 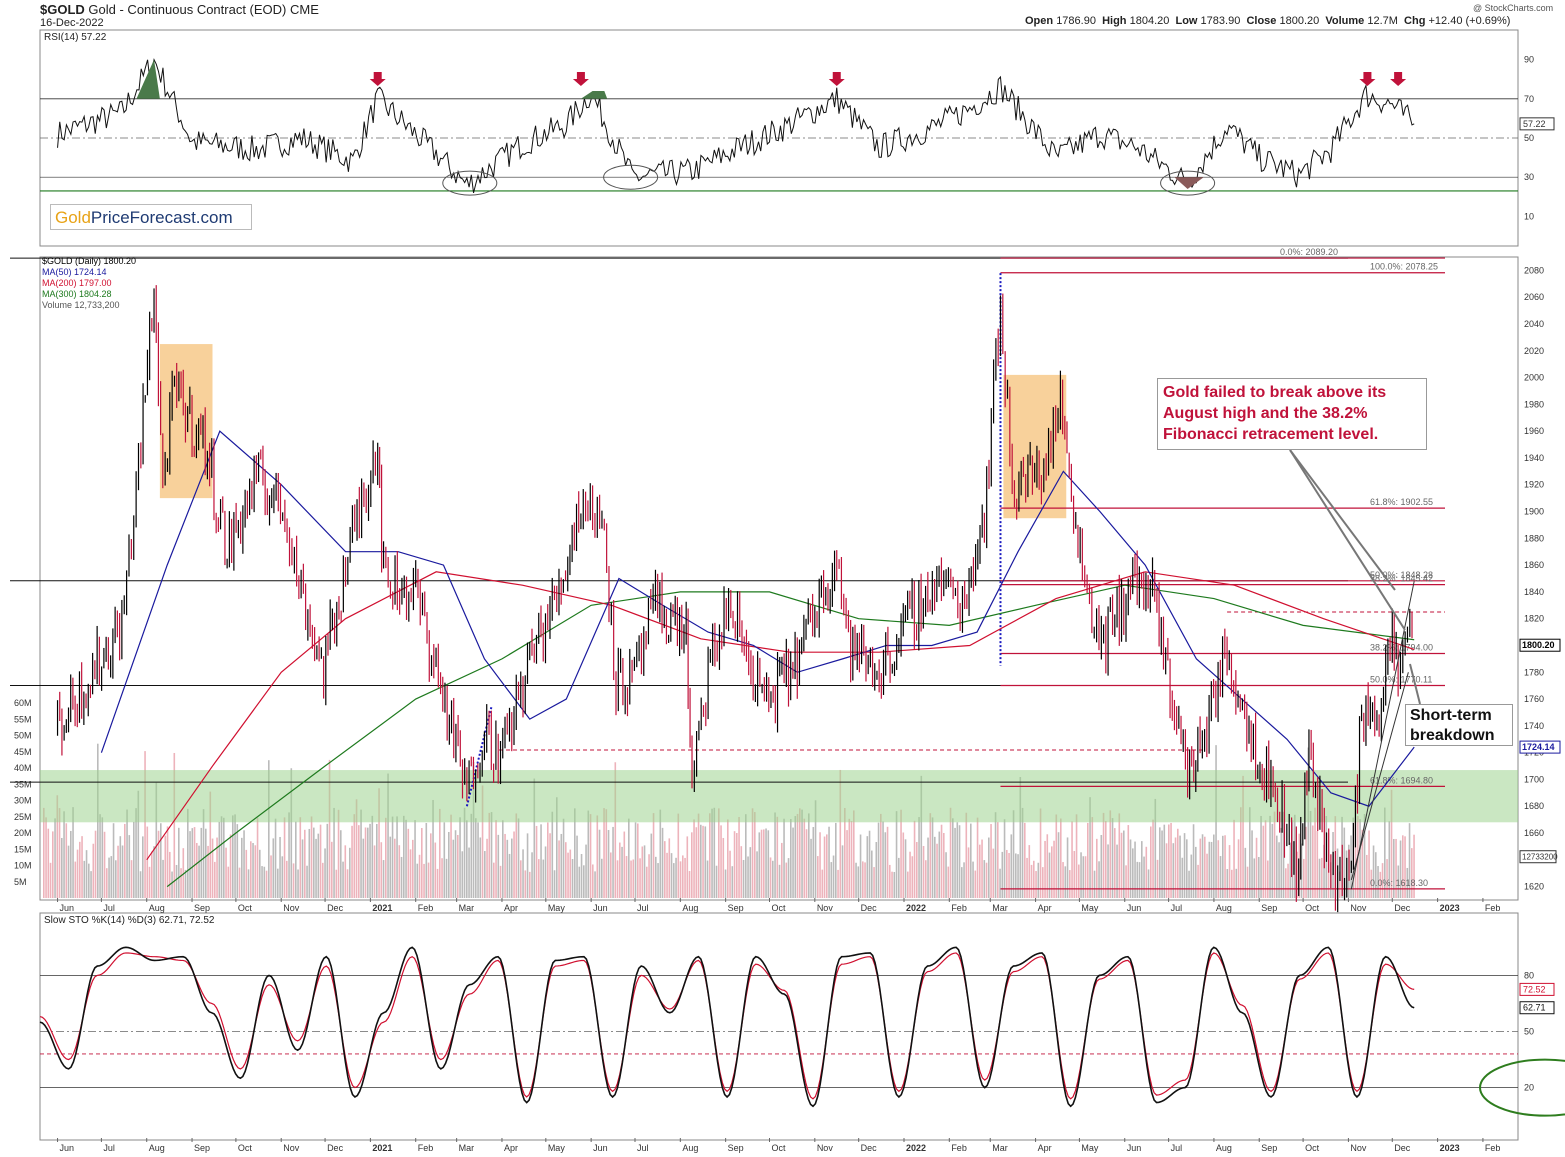 What do you see at coordinates (1402, 908) in the screenshot?
I see `x-tick-label: Dec` at bounding box center [1402, 908].